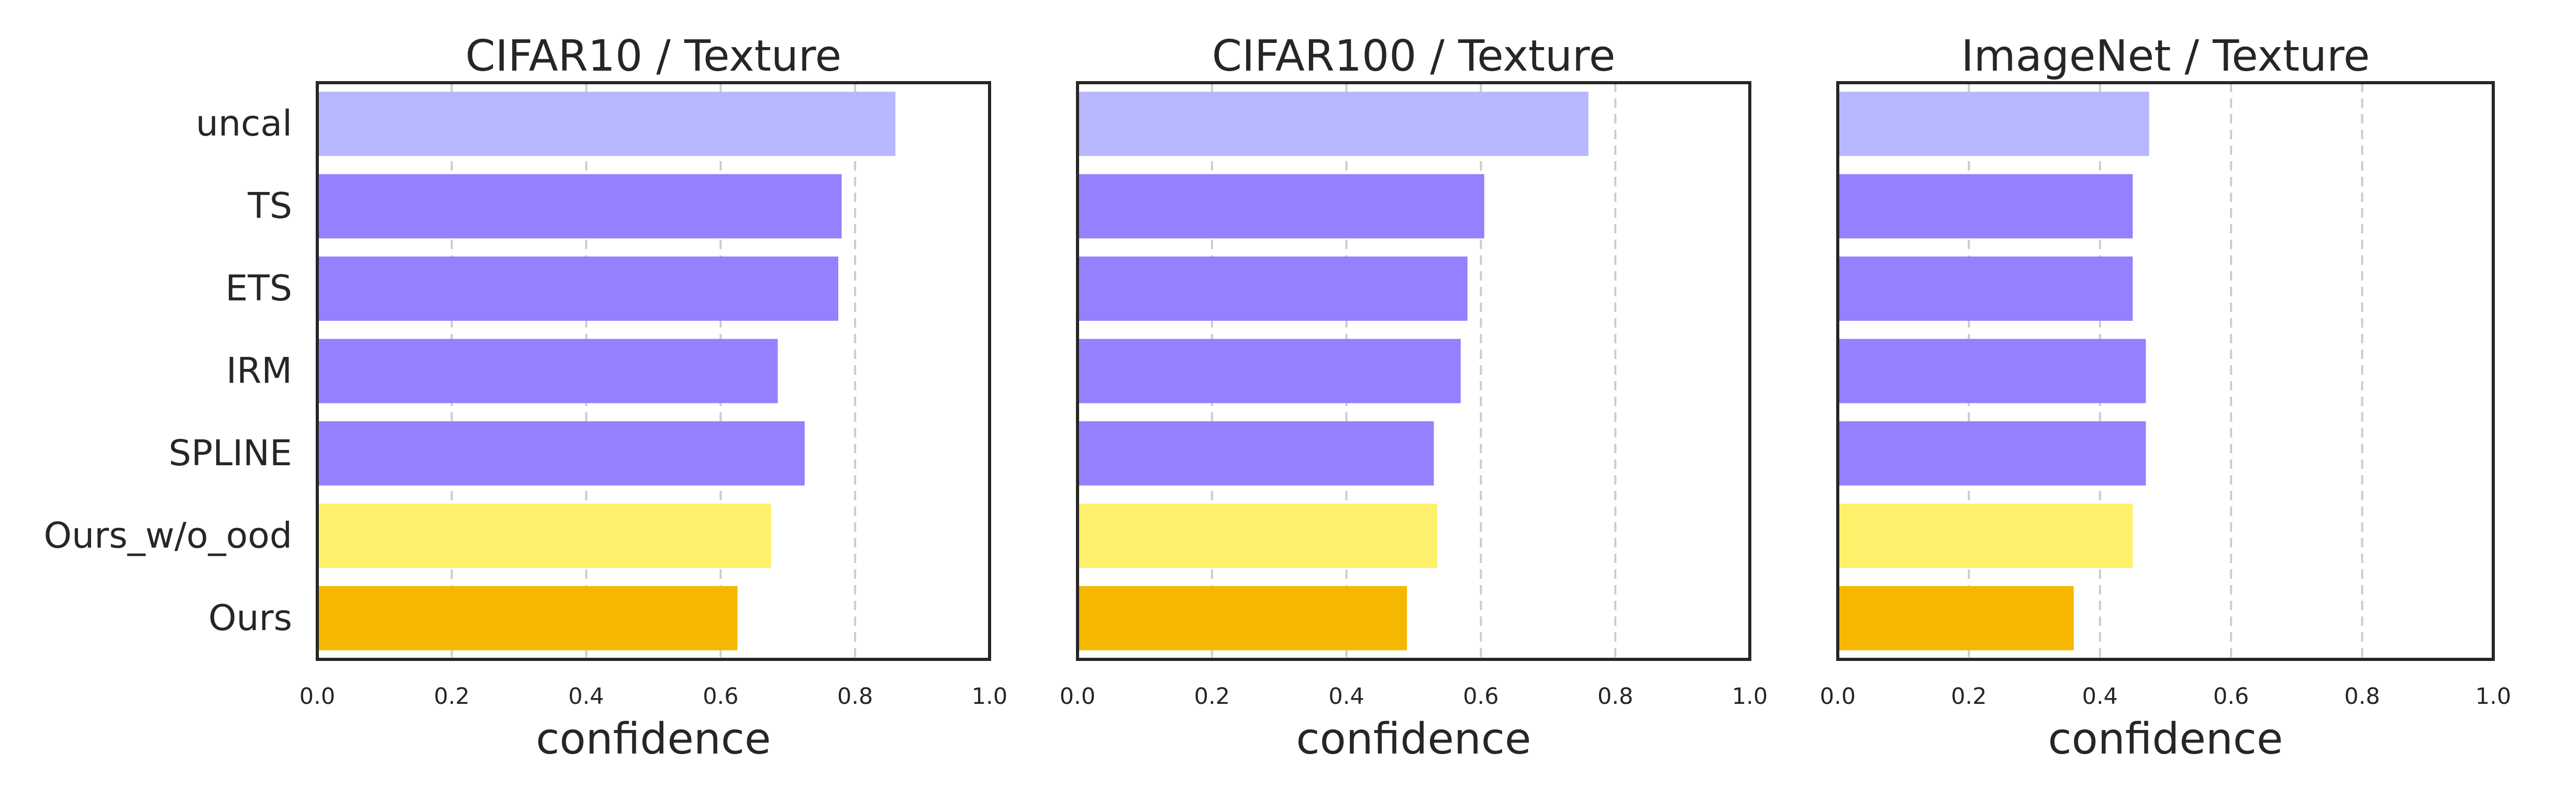  What do you see at coordinates (2165, 56) in the screenshot?
I see `chart-title: ImageNet / Texture` at bounding box center [2165, 56].